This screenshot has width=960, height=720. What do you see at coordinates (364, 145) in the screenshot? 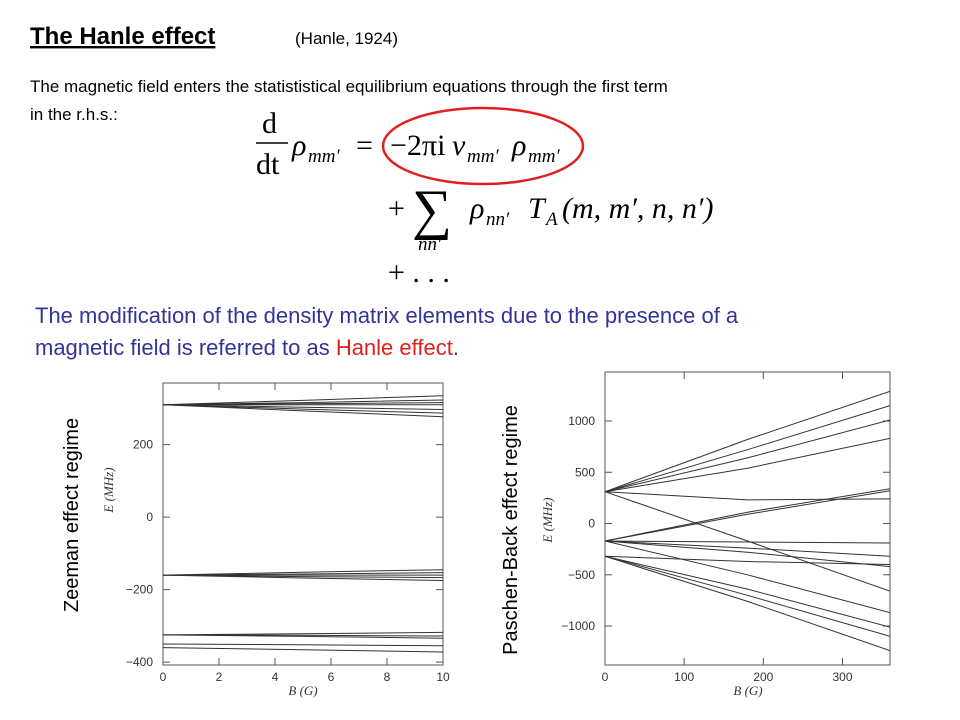
I see `eq-equals: =` at bounding box center [364, 145].